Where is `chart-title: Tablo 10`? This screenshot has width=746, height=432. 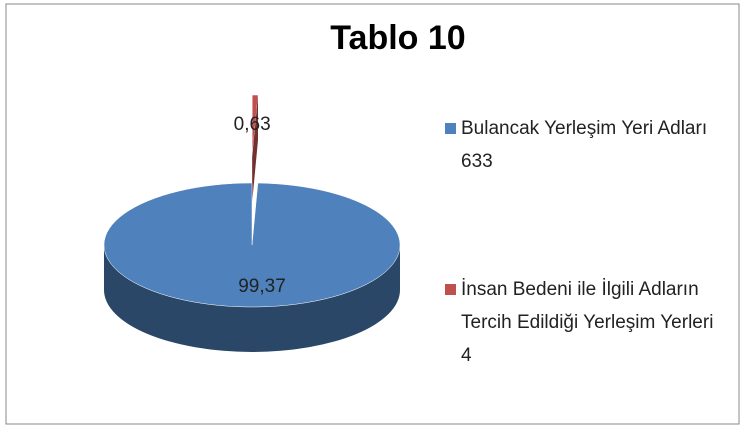 chart-title: Tablo 10 is located at coordinates (397, 38).